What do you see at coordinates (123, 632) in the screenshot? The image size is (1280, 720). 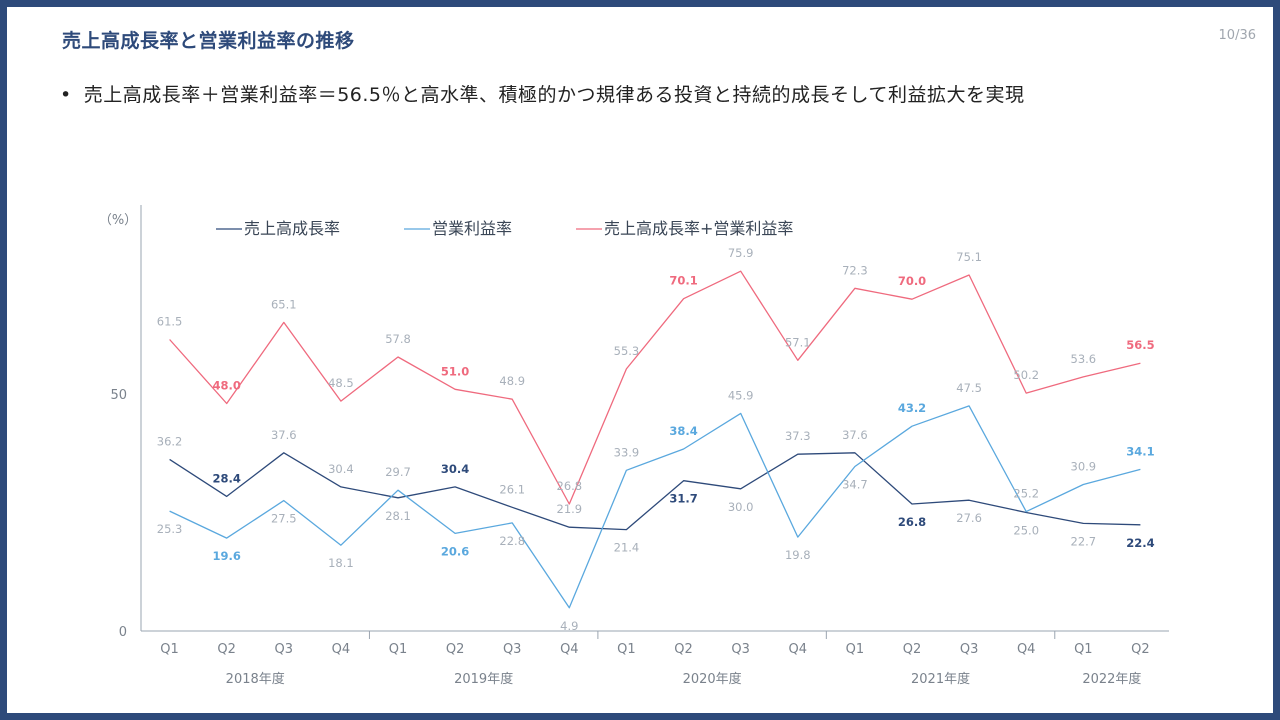 I see `y-tick-label: 0` at bounding box center [123, 632].